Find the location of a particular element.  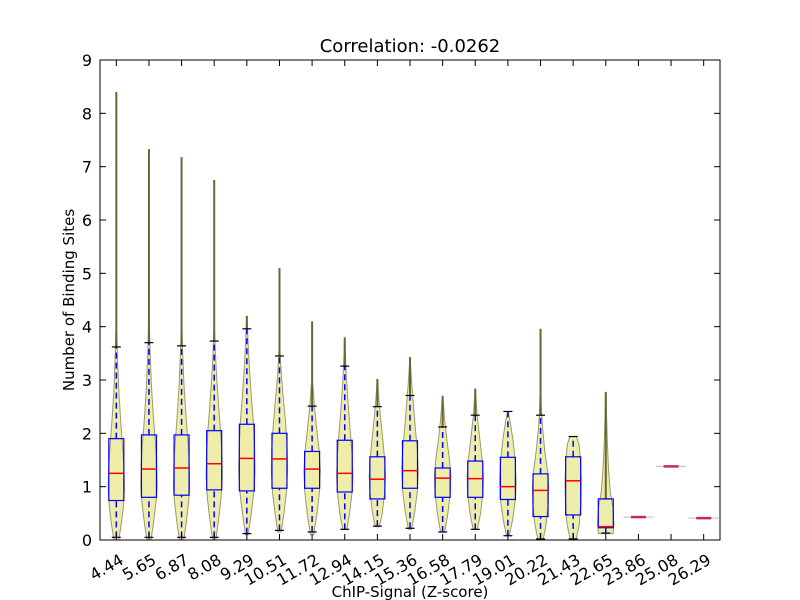

y-tick-label-9: 9 is located at coordinates (87, 60).